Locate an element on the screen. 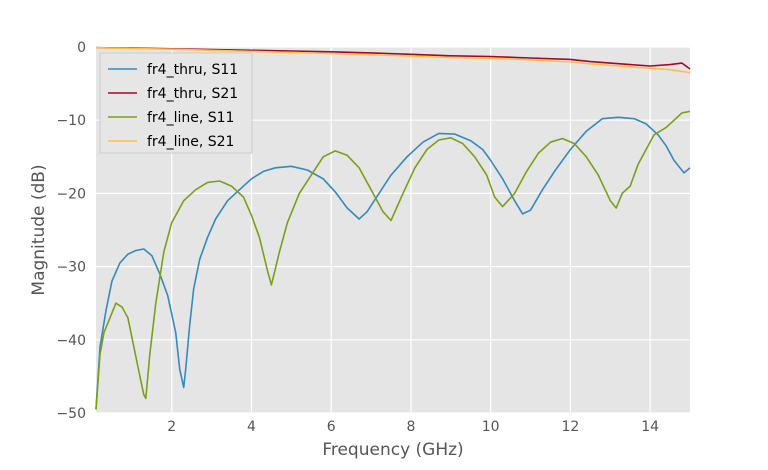 This screenshot has width=768, height=470. legend-label: fr4_line, S11 is located at coordinates (190, 118).